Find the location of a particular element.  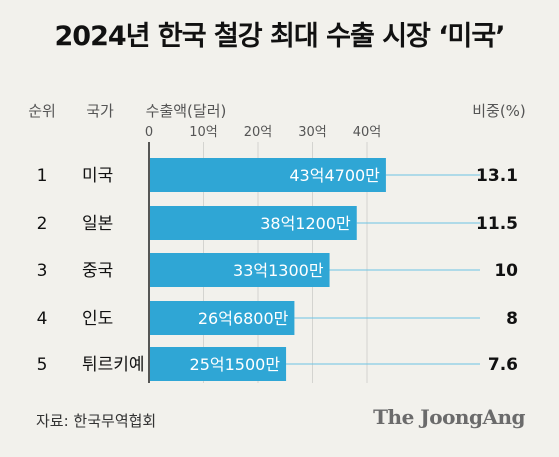

country-label: 튀르키예 is located at coordinates (113, 365).